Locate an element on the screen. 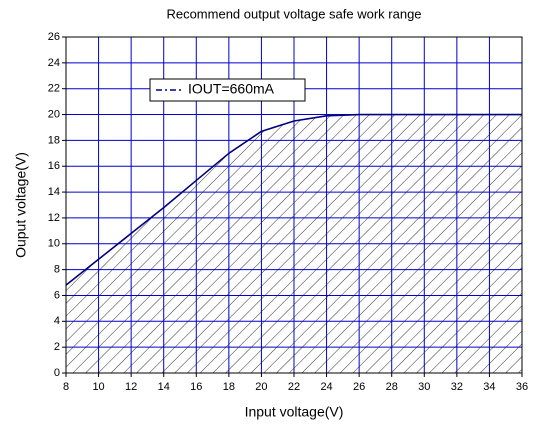  x-tick-label: 34 is located at coordinates (489, 387).